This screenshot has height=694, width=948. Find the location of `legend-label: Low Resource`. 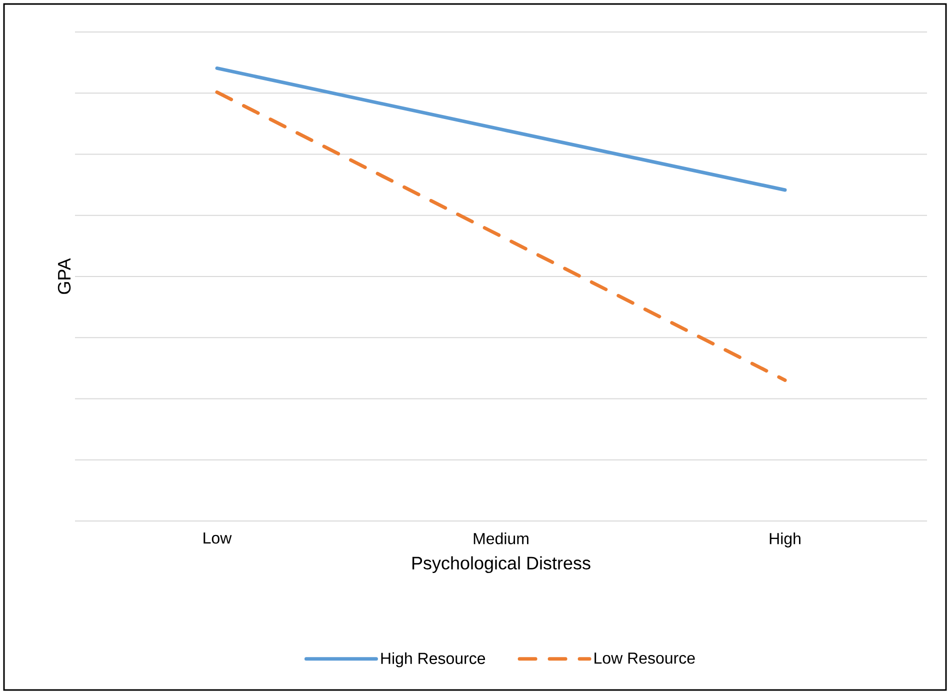

legend-label: Low Resource is located at coordinates (644, 658).